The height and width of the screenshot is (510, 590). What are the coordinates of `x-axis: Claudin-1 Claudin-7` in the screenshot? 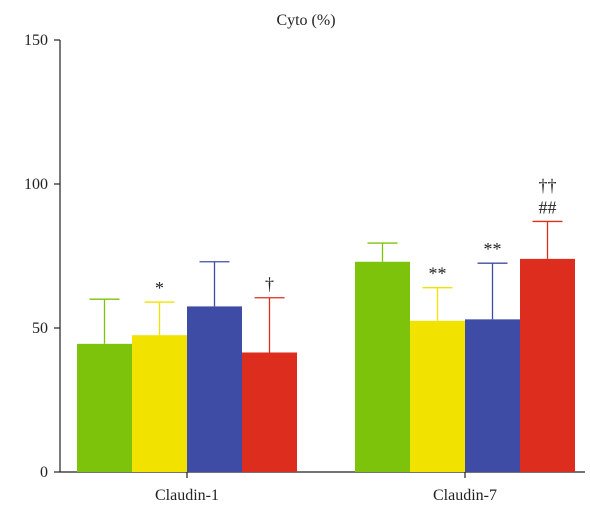 It's located at (322, 487).